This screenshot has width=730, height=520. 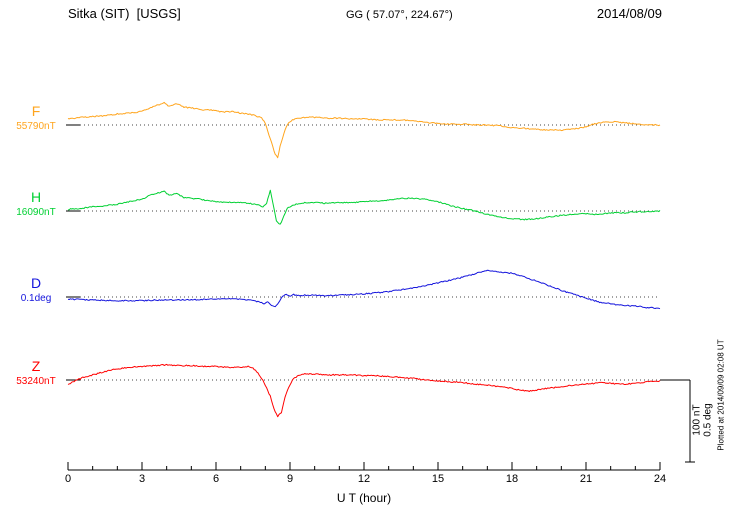 I want to click on x-tick-label: 6, so click(x=216, y=479).